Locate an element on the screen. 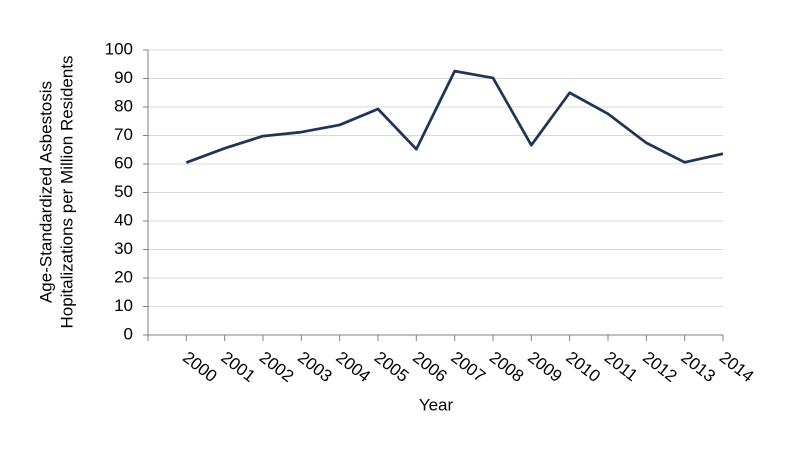 Image resolution: width=796 pixels, height=470 pixels. x-tick-label: 2010 is located at coordinates (583, 367).